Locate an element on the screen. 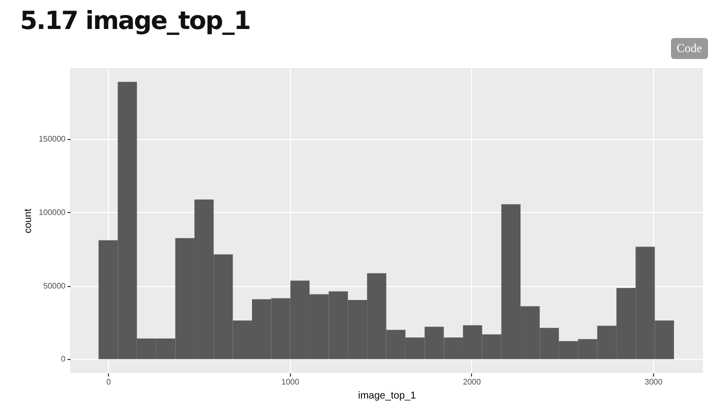 This screenshot has height=418, width=720. y-tick-label: 100000 is located at coordinates (52, 212).